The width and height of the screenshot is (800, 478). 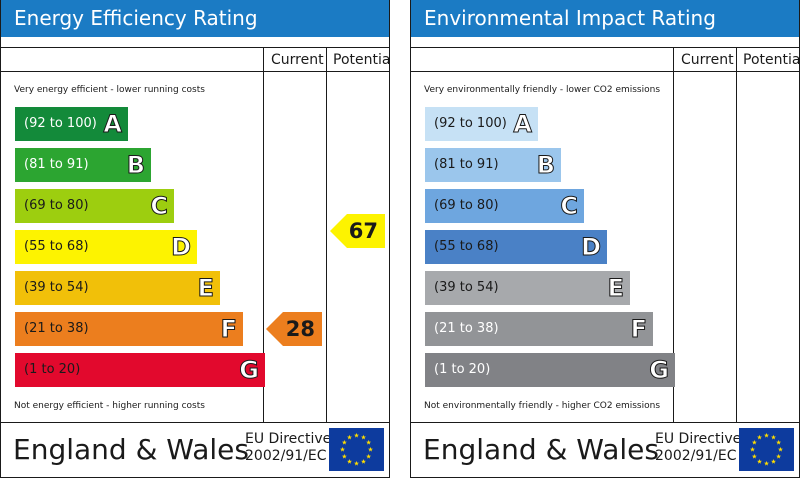 I want to click on potential-rating-shape, so click(x=357, y=231).